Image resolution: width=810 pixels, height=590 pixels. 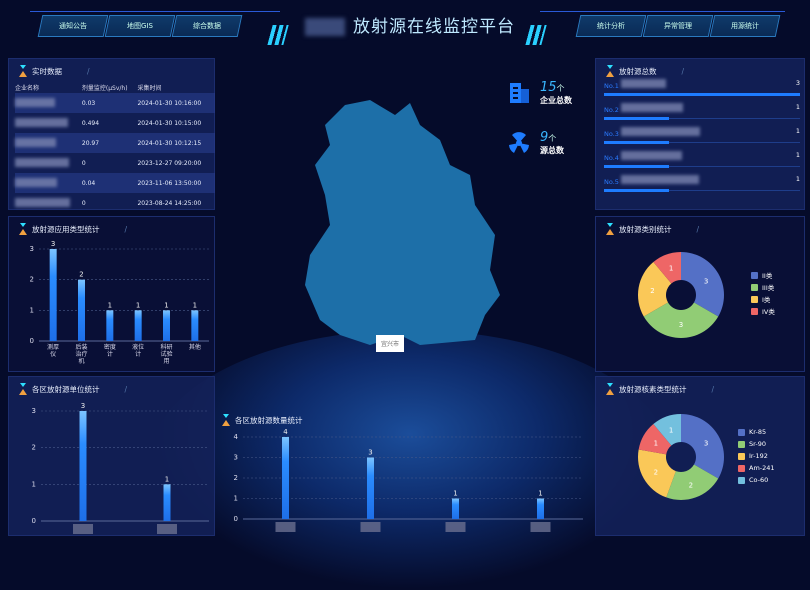 I want to click on stat-enterprises: 15个 企业总数, so click(x=540, y=93).